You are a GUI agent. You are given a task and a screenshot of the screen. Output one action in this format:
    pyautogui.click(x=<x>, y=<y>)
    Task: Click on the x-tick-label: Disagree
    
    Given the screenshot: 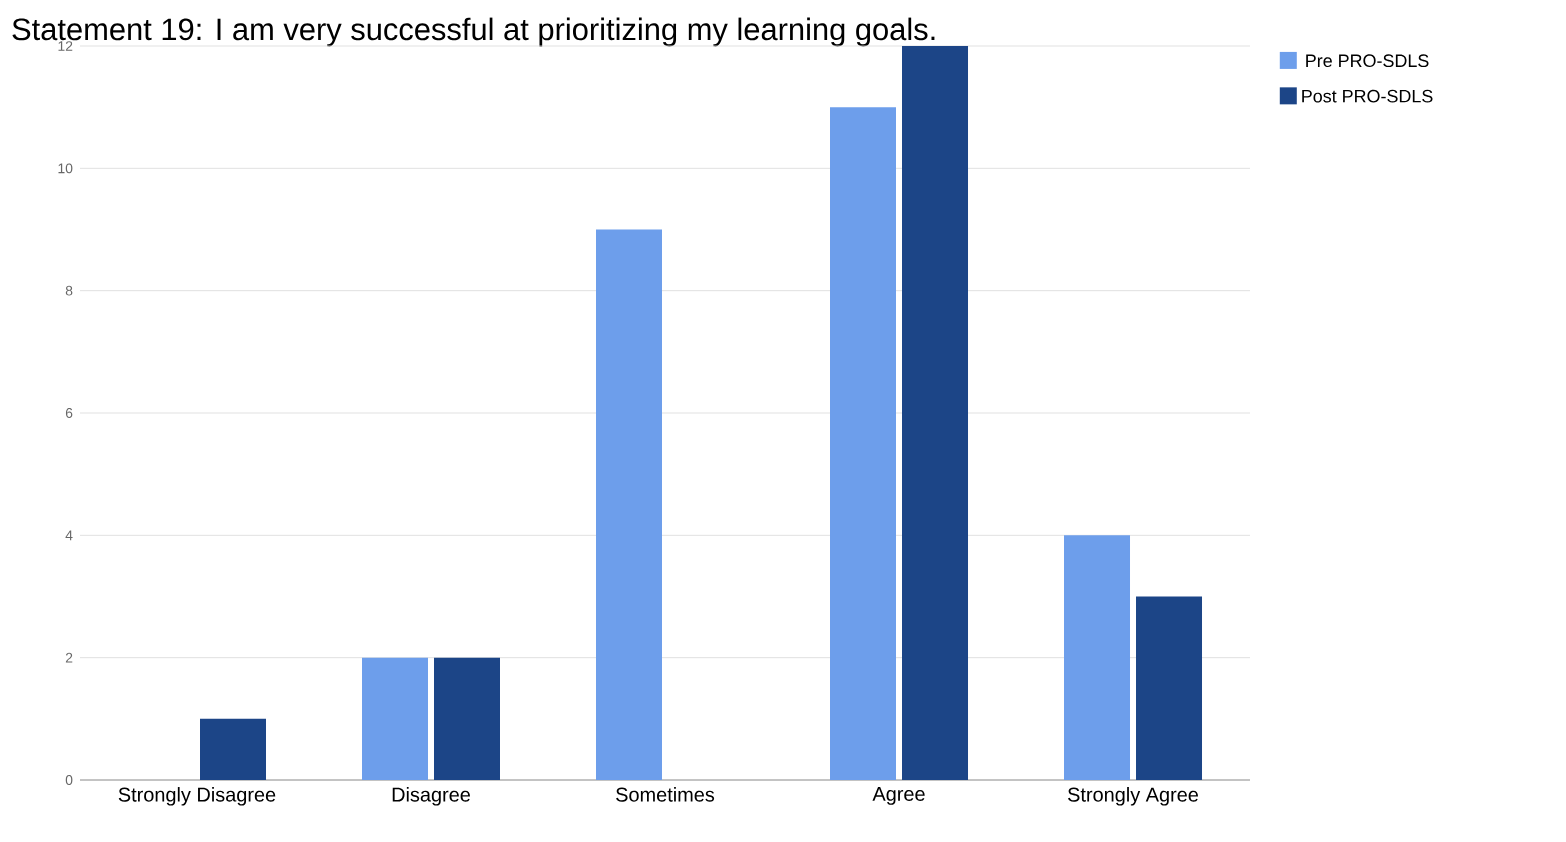 What is the action you would take?
    pyautogui.click(x=431, y=796)
    